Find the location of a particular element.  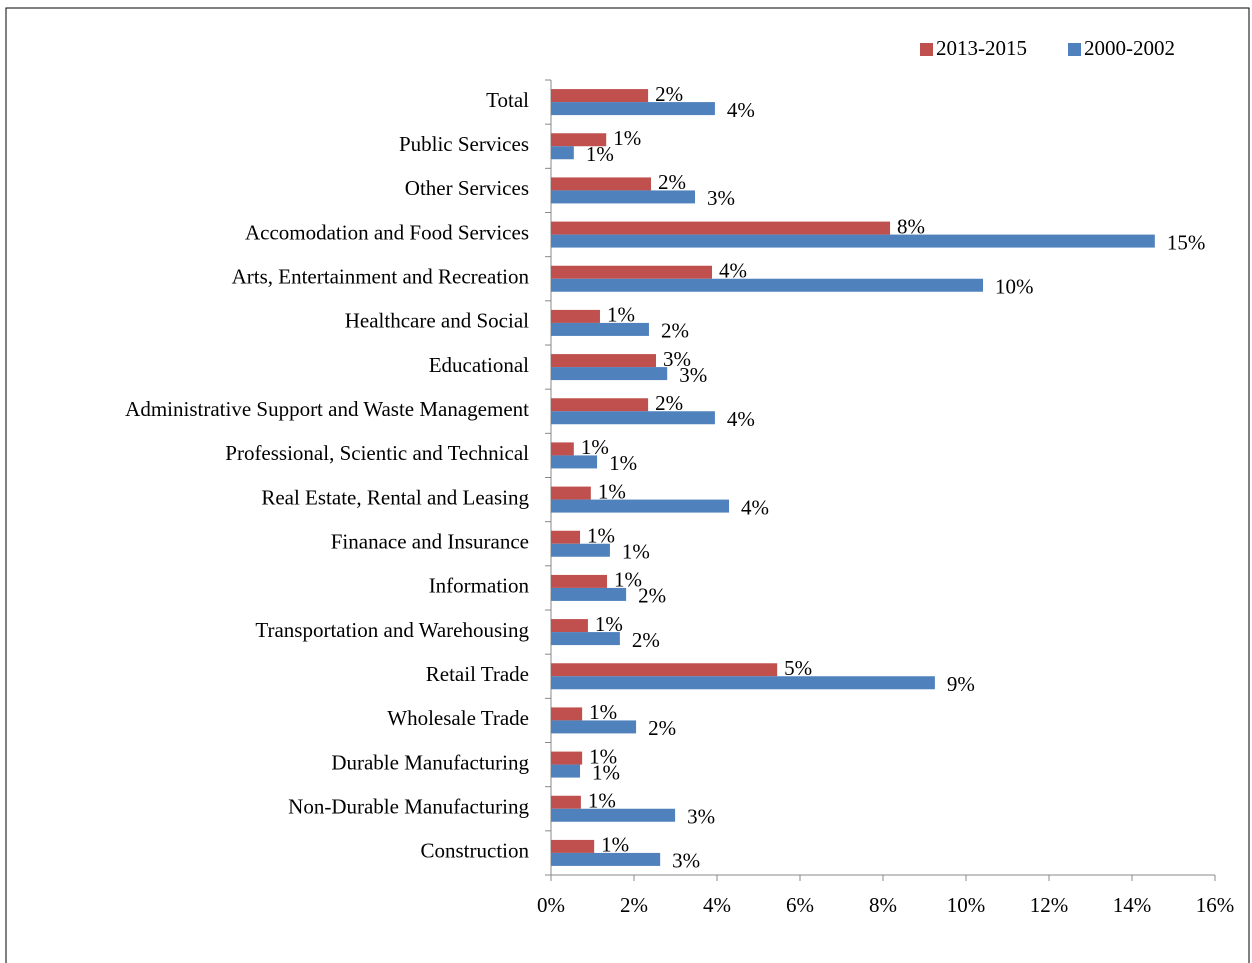

y-tick-label: Professional, Scientic and Technical is located at coordinates (377, 453).